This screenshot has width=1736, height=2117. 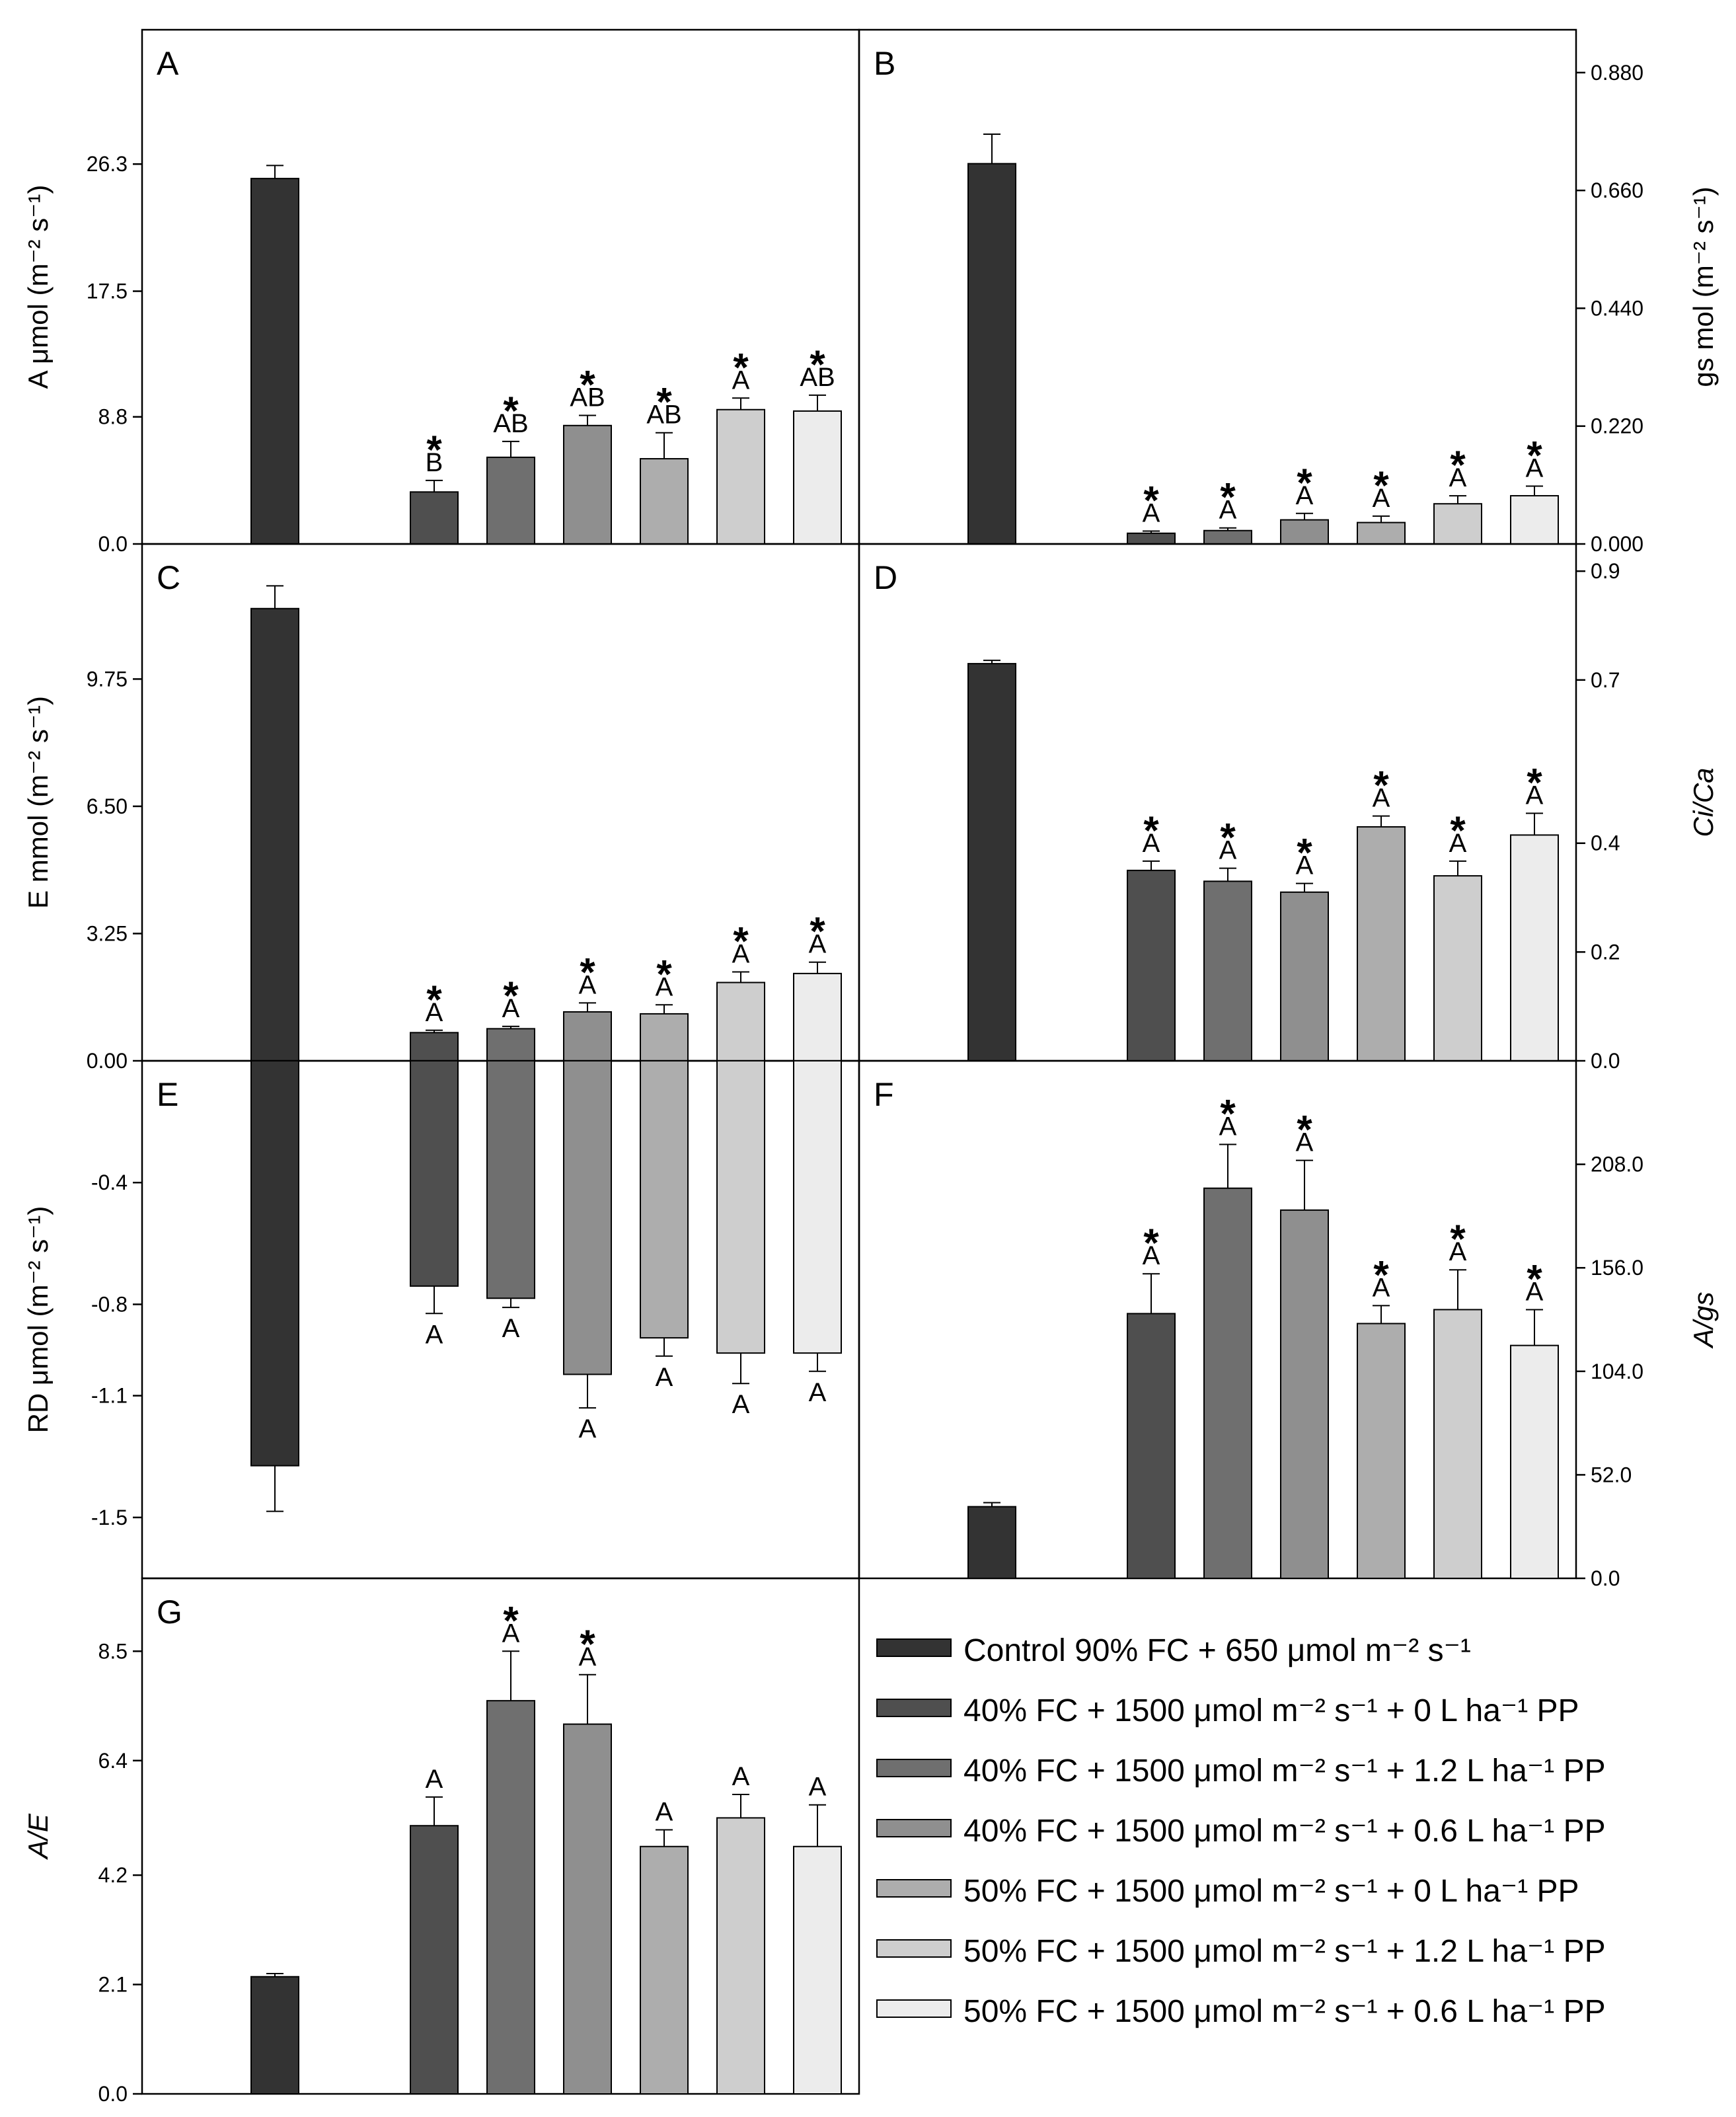 I want to click on y-tick-label: 6.4, so click(x=113, y=1761).